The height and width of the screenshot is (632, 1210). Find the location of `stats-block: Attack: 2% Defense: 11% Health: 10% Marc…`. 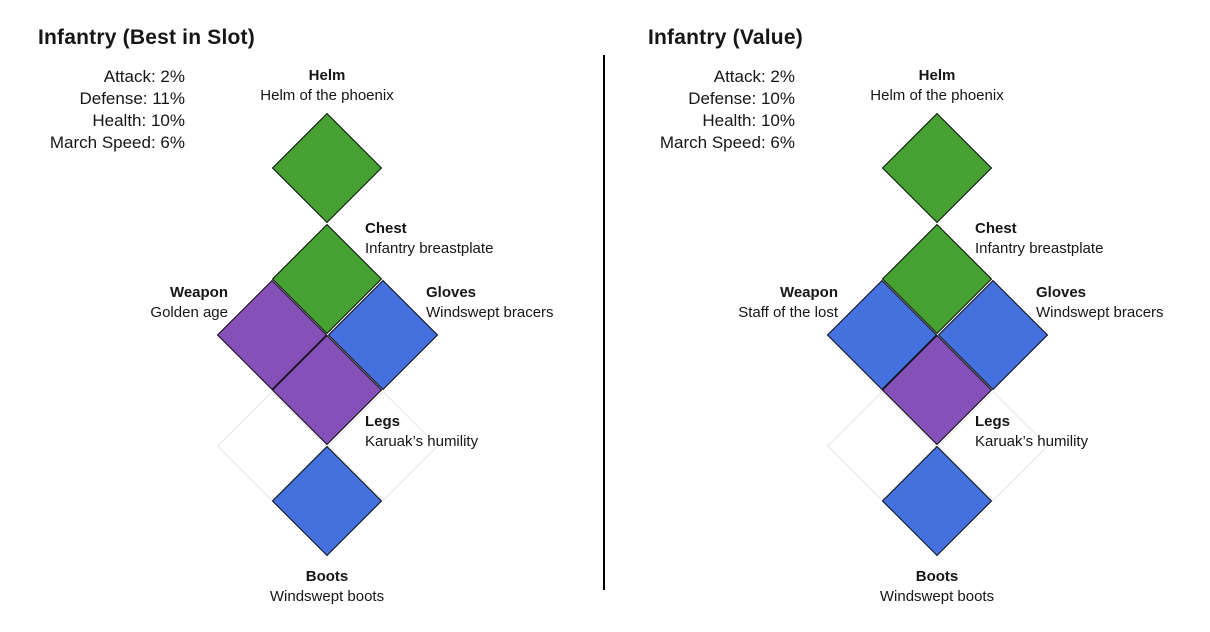

stats-block: Attack: 2% Defense: 11% Health: 10% Marc… is located at coordinates (117, 110).